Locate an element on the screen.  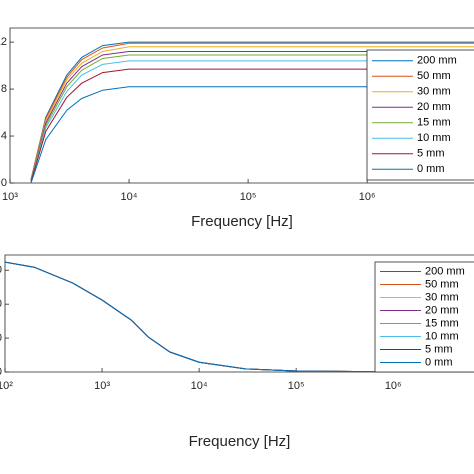
y-tick-label: 100 is located at coordinates (1, 338).